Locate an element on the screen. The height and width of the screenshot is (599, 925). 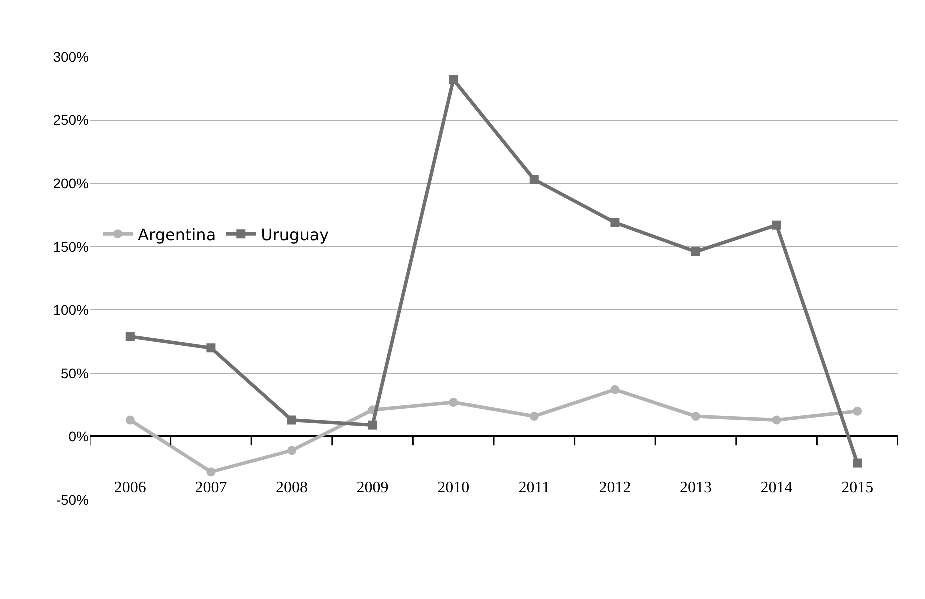
x-tick-label: 2012 is located at coordinates (615, 488).